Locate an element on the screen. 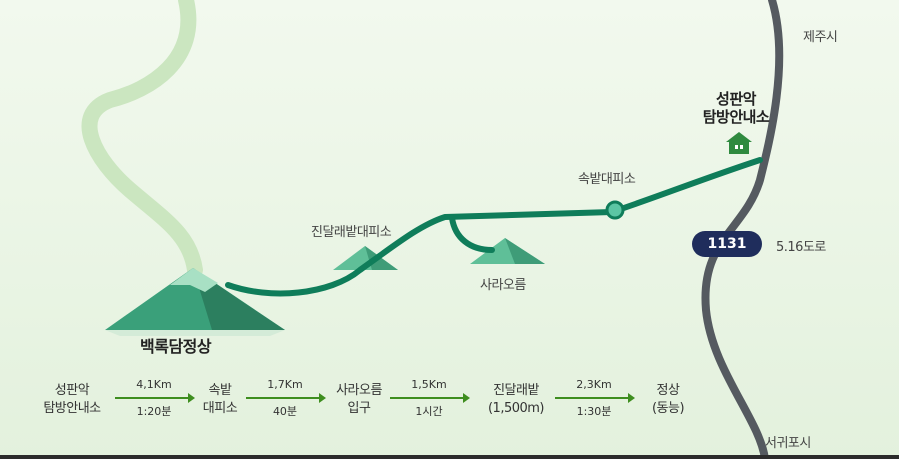  segment-time: 1:30분 is located at coordinates (594, 411).